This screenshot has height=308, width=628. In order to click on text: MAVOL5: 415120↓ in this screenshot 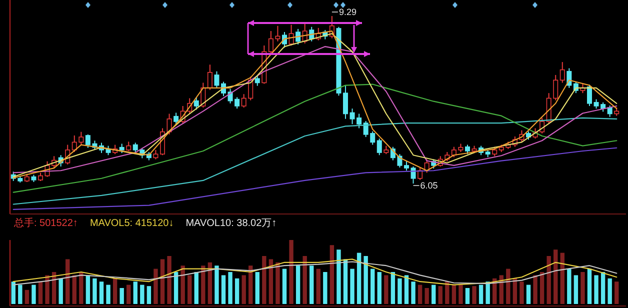, I will do `click(132, 223)`.